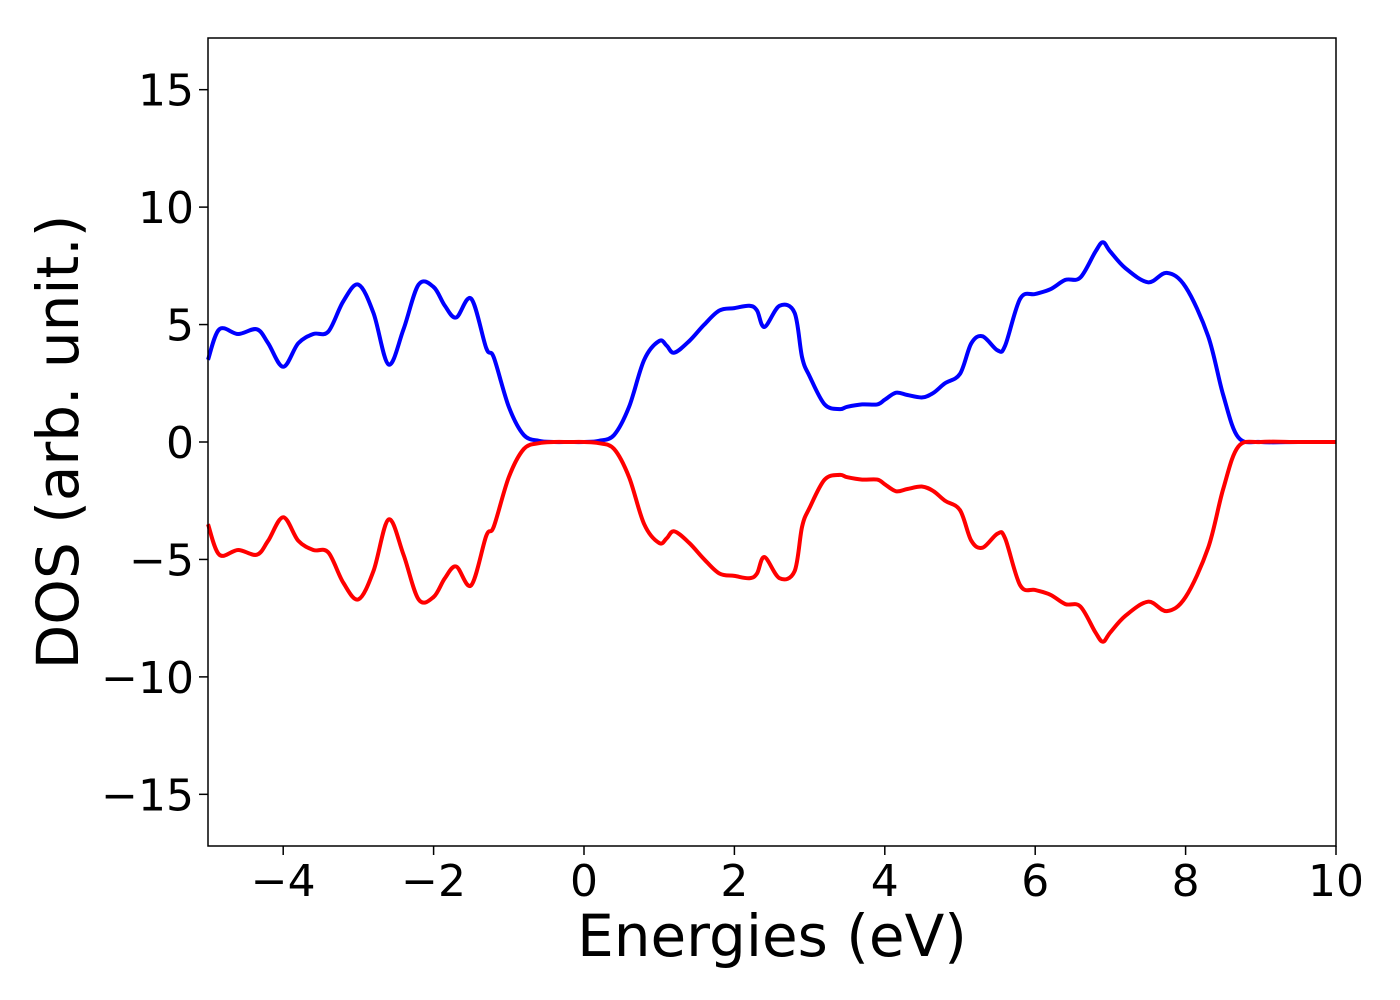 The width and height of the screenshot is (1400, 1000). I want to click on y-tick-label: −10, so click(147, 678).